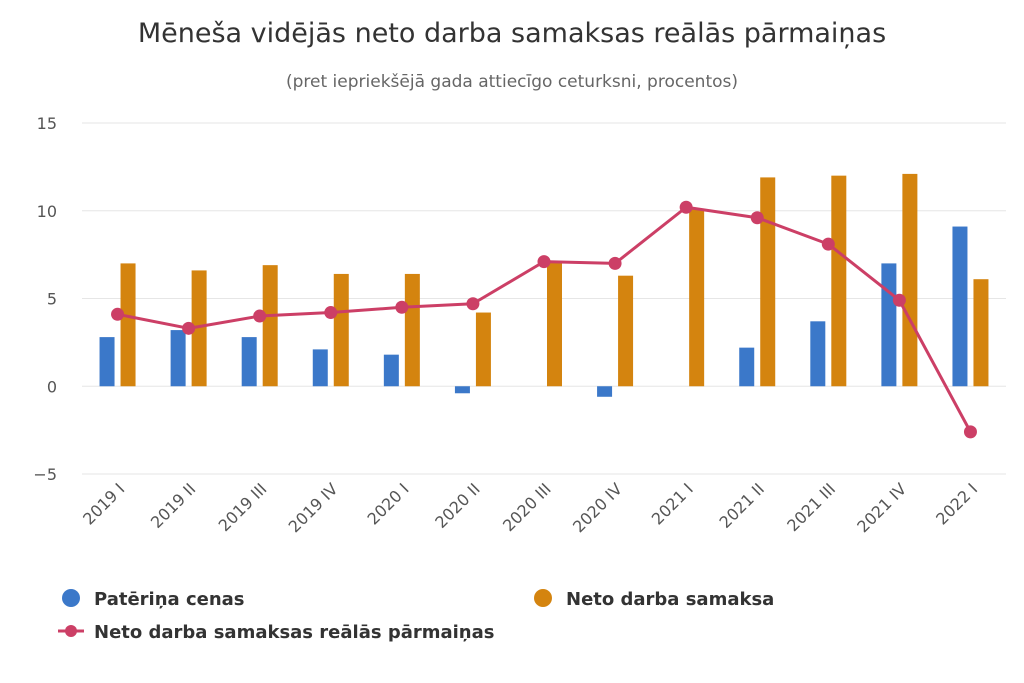  Describe the element at coordinates (52, 299) in the screenshot. I see `y-tick-label: 5` at that location.